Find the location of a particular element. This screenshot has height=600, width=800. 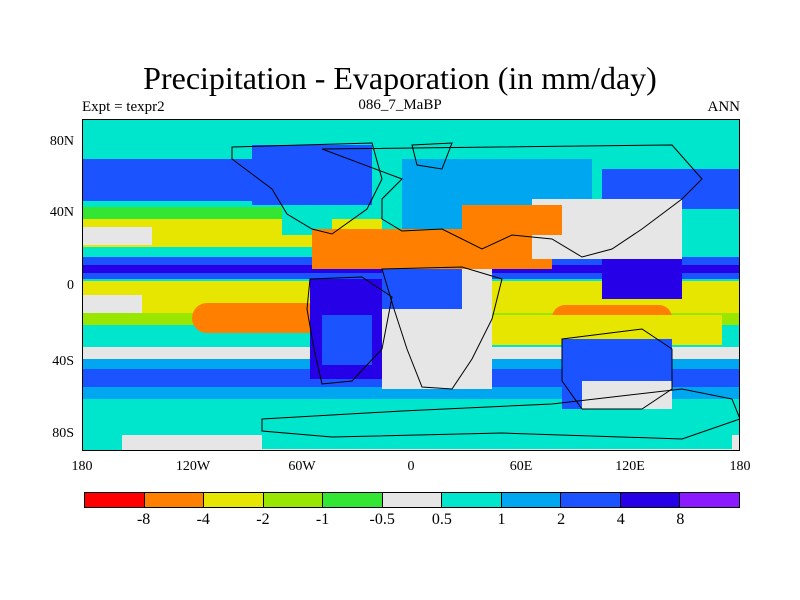

y-tick-40n: 40N is located at coordinates (61, 212).